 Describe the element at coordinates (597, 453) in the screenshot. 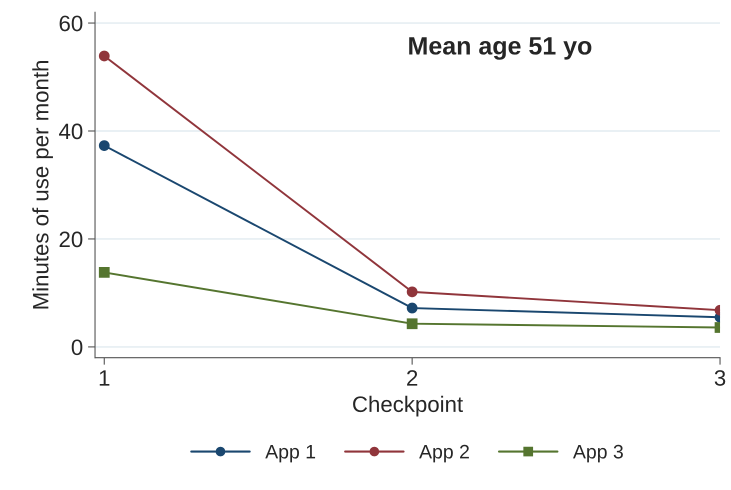

I see `legend-label: App 3` at that location.